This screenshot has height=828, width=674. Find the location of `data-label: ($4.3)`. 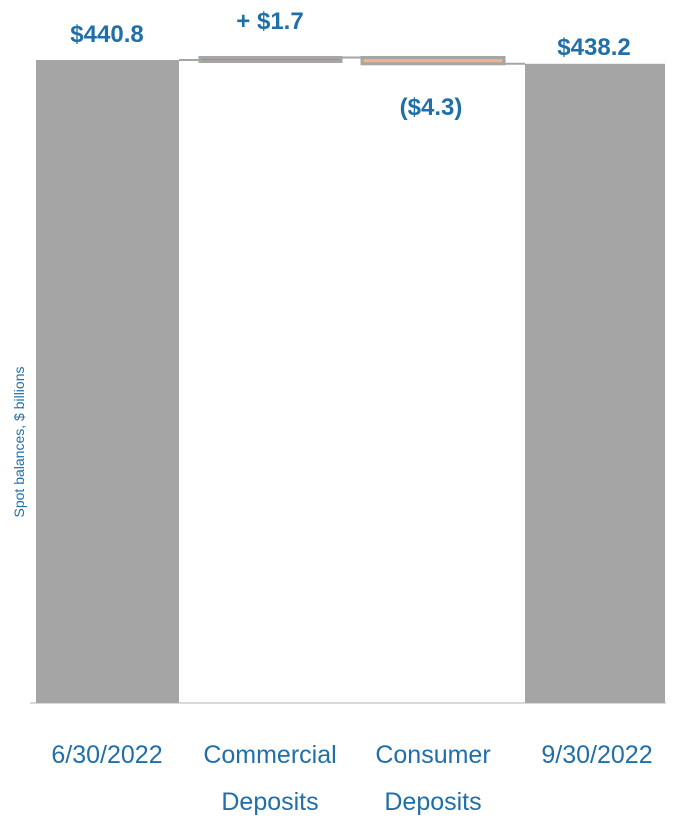

data-label: ($4.3) is located at coordinates (431, 107).